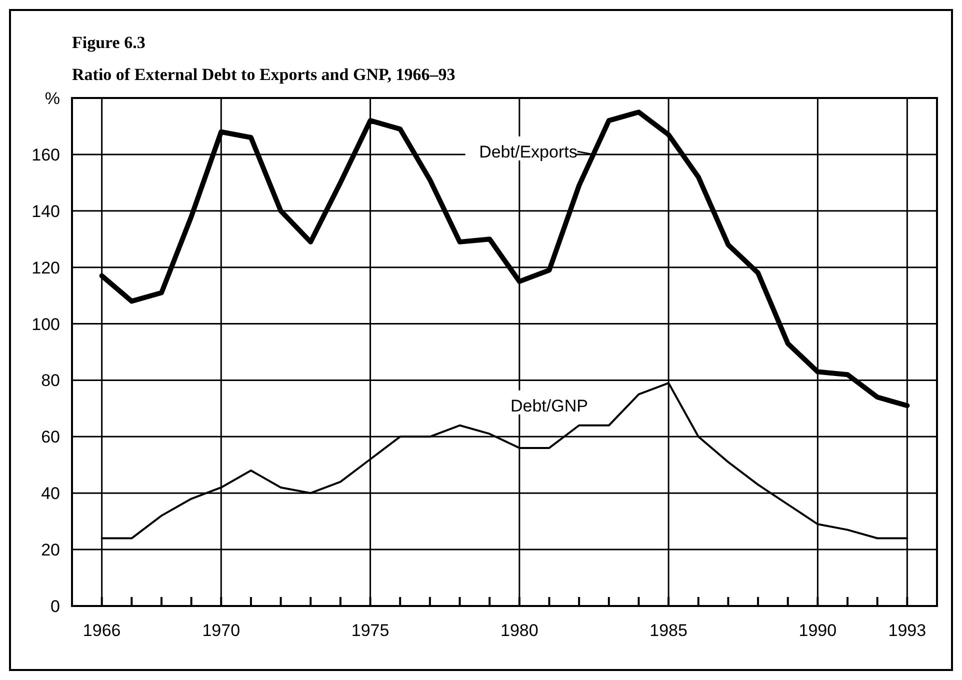  What do you see at coordinates (101, 630) in the screenshot?
I see `x-tick-label: 1966` at bounding box center [101, 630].